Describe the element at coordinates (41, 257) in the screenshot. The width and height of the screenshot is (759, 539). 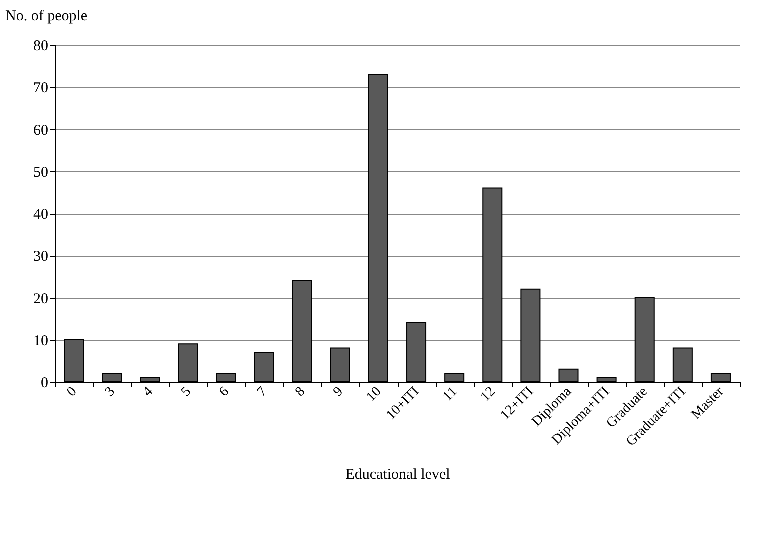
I see `y-tick-label: 30` at that location.